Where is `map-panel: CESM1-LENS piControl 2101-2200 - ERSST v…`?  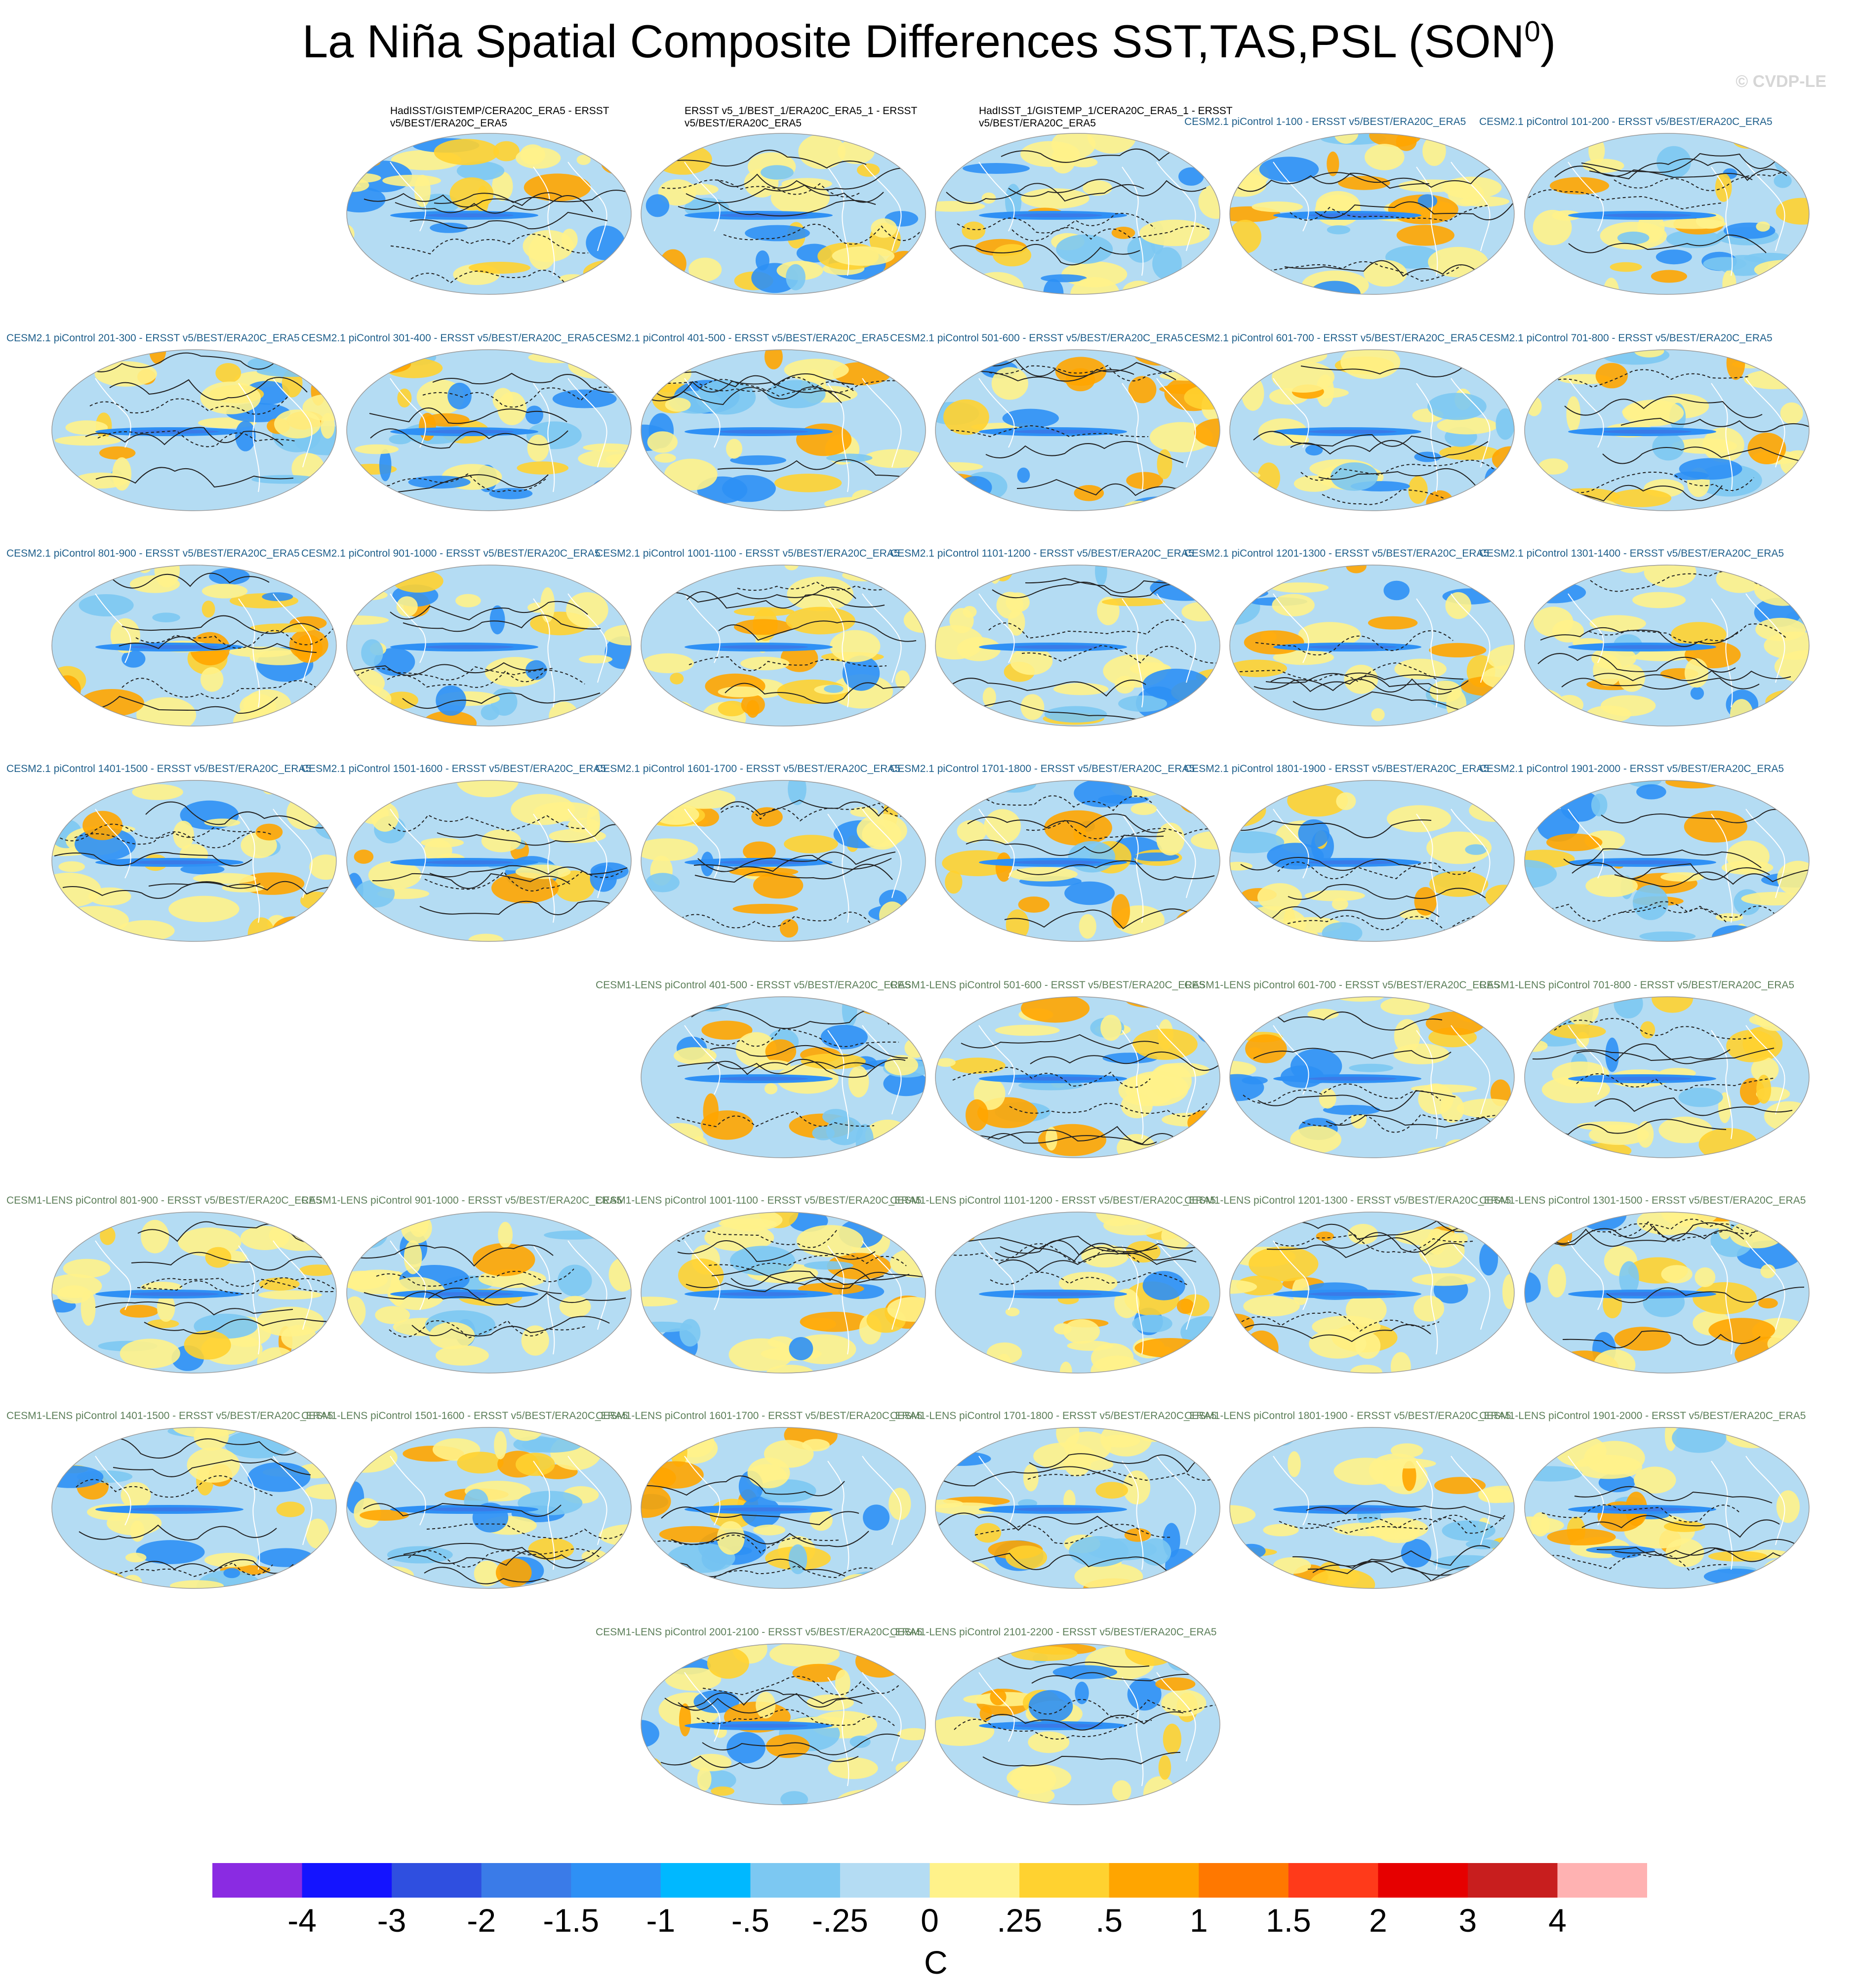 map-panel: CESM1-LENS piControl 2101-2200 - ERSST v… is located at coordinates (1055, 1716).